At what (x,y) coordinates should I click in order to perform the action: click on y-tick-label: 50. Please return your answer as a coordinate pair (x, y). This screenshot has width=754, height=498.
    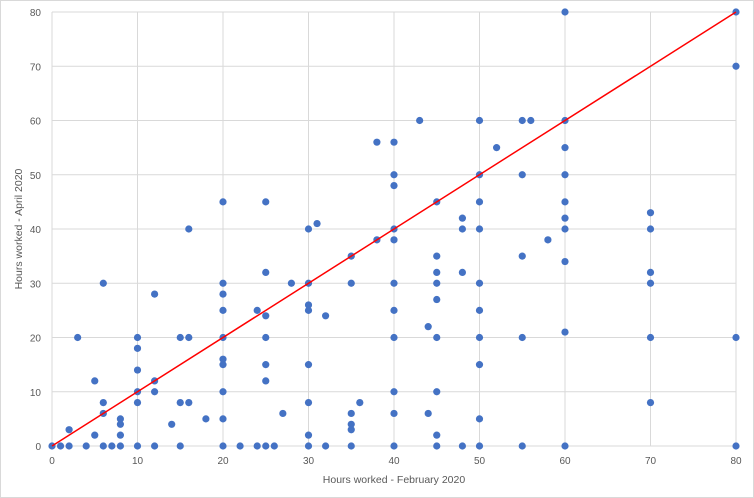
    Looking at the image, I should click on (36, 176).